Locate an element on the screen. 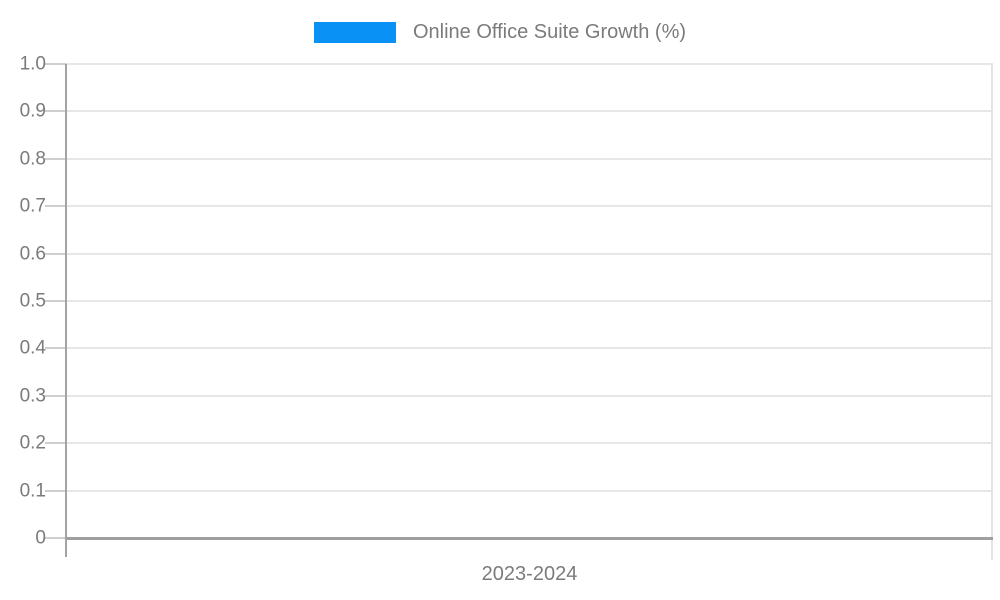 The width and height of the screenshot is (1000, 600). y-tick-label: 0.1 is located at coordinates (32, 491).